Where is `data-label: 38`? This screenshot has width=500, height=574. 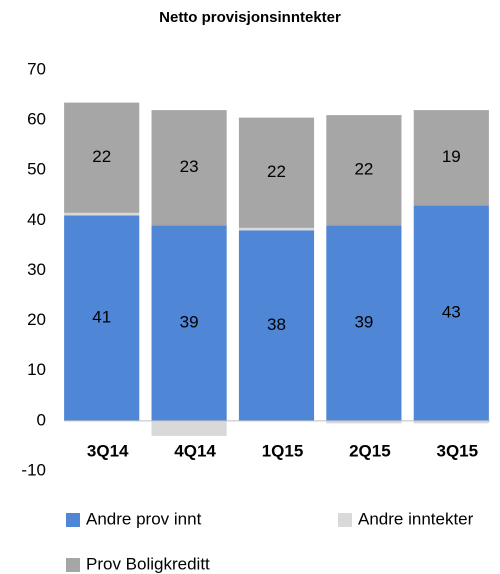
data-label: 38 is located at coordinates (276, 324).